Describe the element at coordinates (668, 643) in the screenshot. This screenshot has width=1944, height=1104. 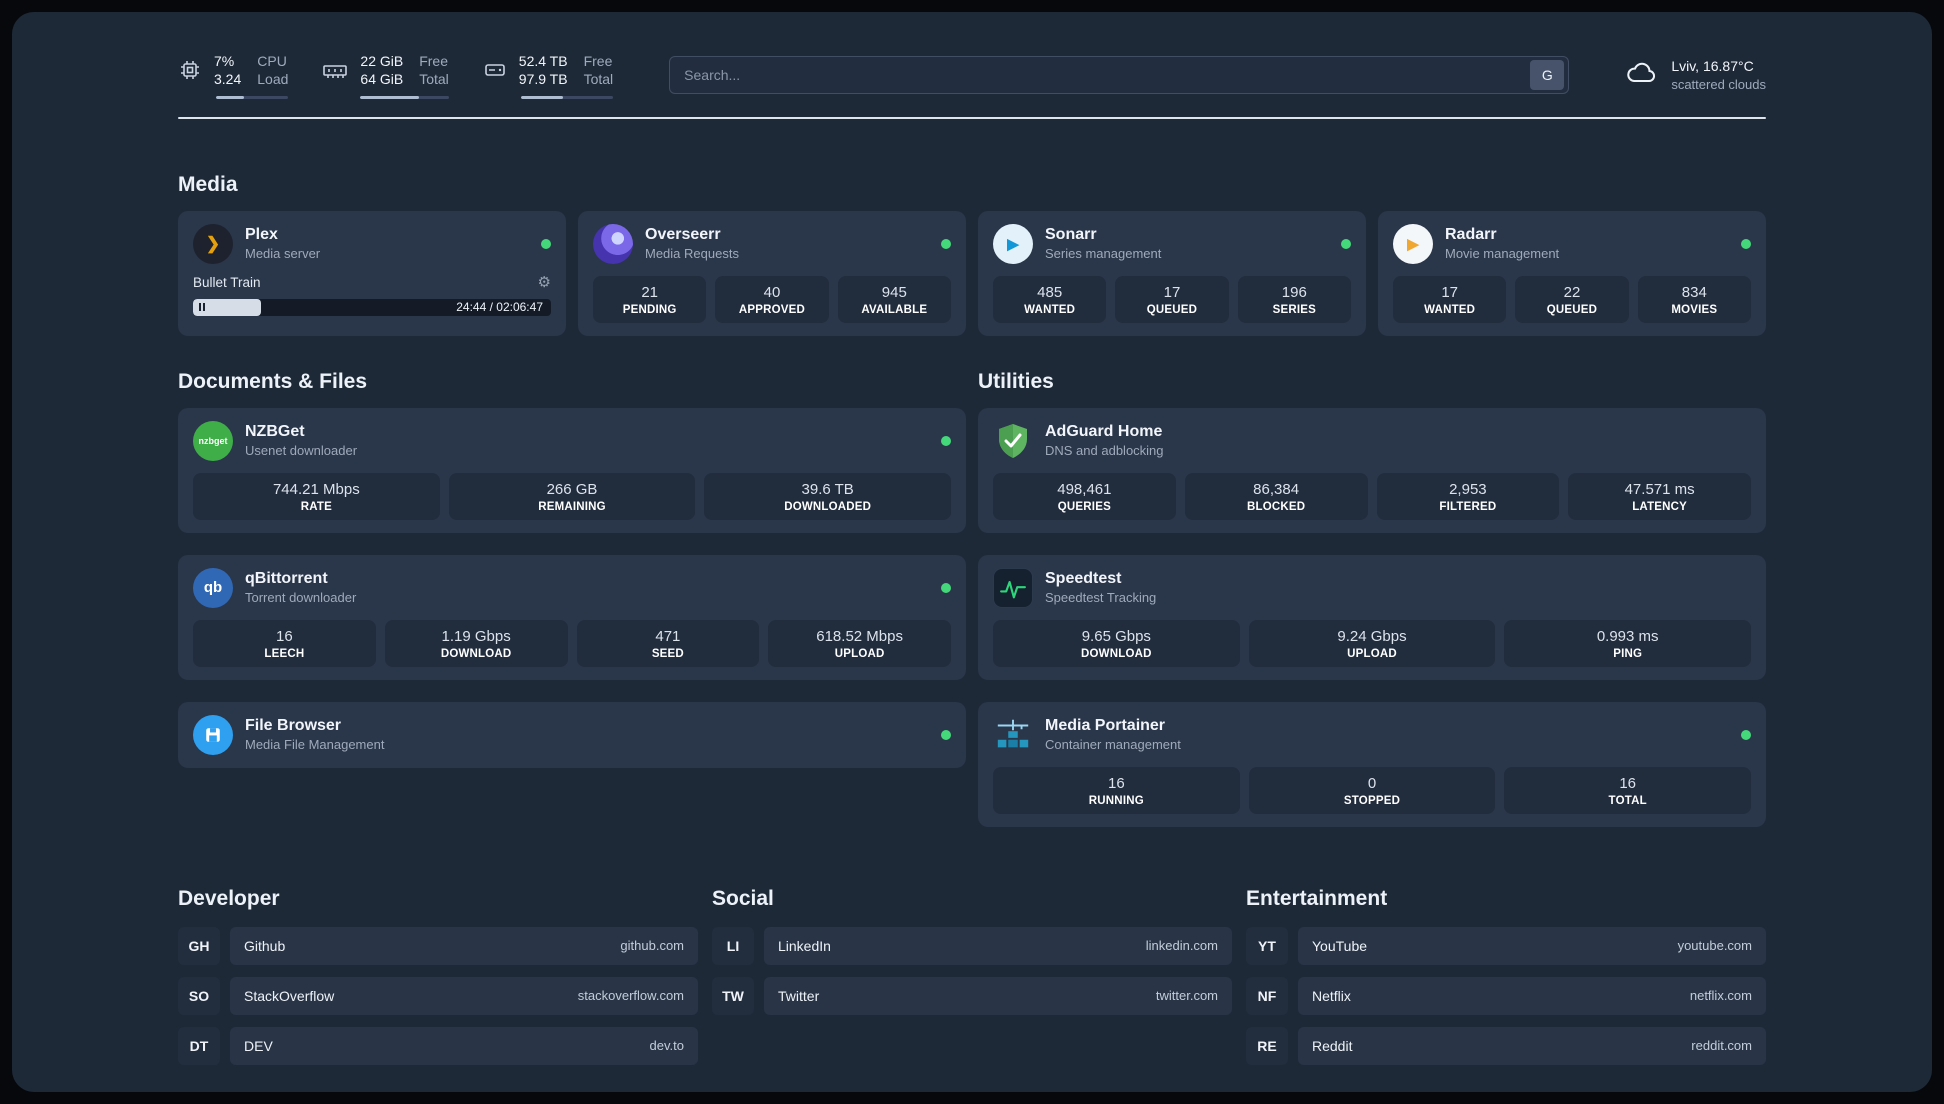
I see `stat-seed: 471 SEED` at that location.